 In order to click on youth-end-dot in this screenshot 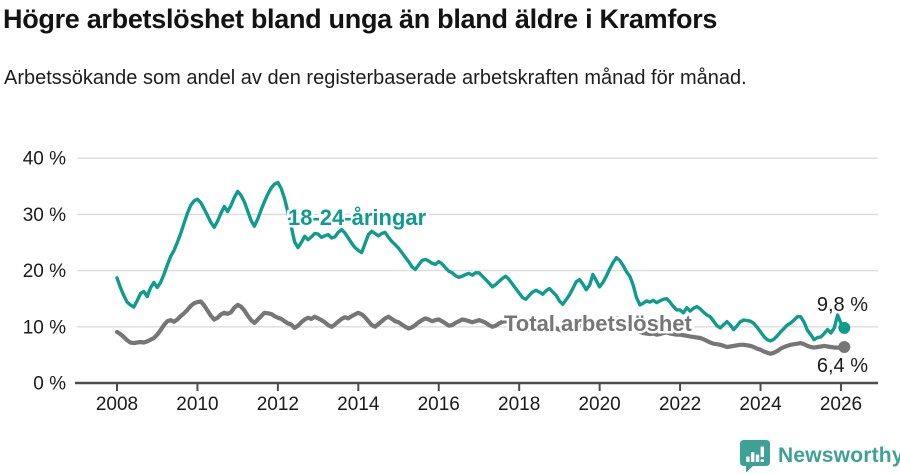, I will do `click(844, 327)`.